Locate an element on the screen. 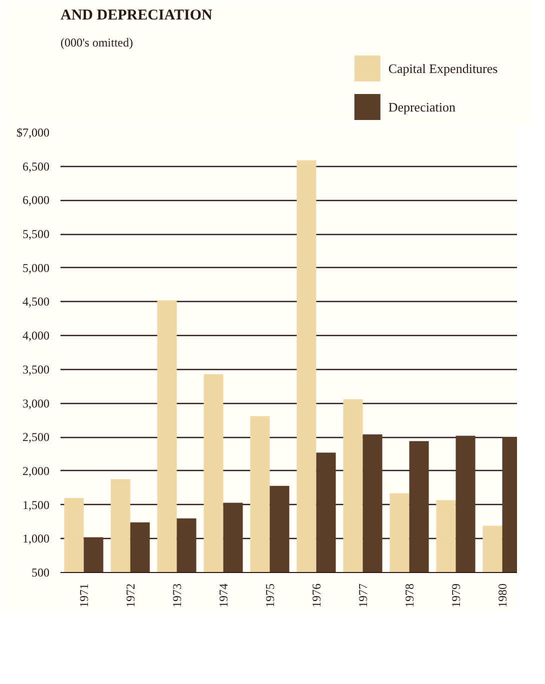 This screenshot has height=684, width=545. legend-label: Depreciation is located at coordinates (422, 107).